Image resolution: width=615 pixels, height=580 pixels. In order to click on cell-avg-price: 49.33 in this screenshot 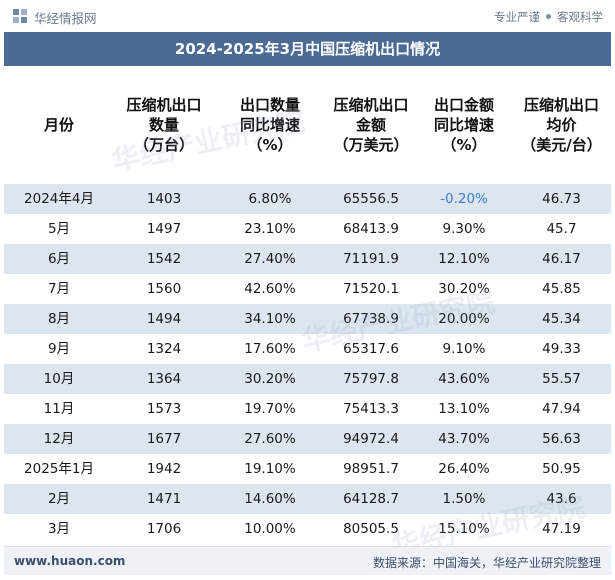, I will do `click(561, 349)`.